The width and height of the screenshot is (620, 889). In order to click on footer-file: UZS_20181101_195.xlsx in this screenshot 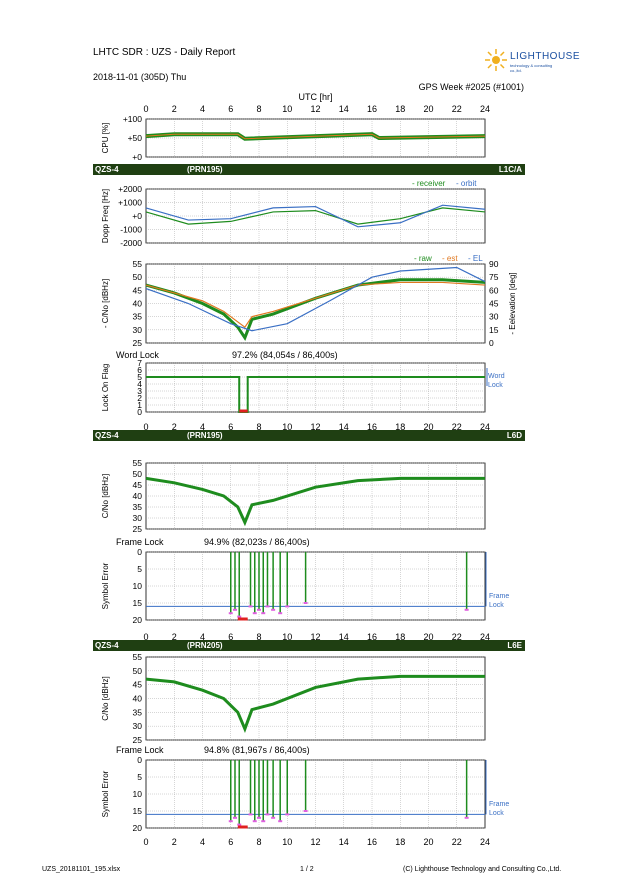, I will do `click(81, 869)`.